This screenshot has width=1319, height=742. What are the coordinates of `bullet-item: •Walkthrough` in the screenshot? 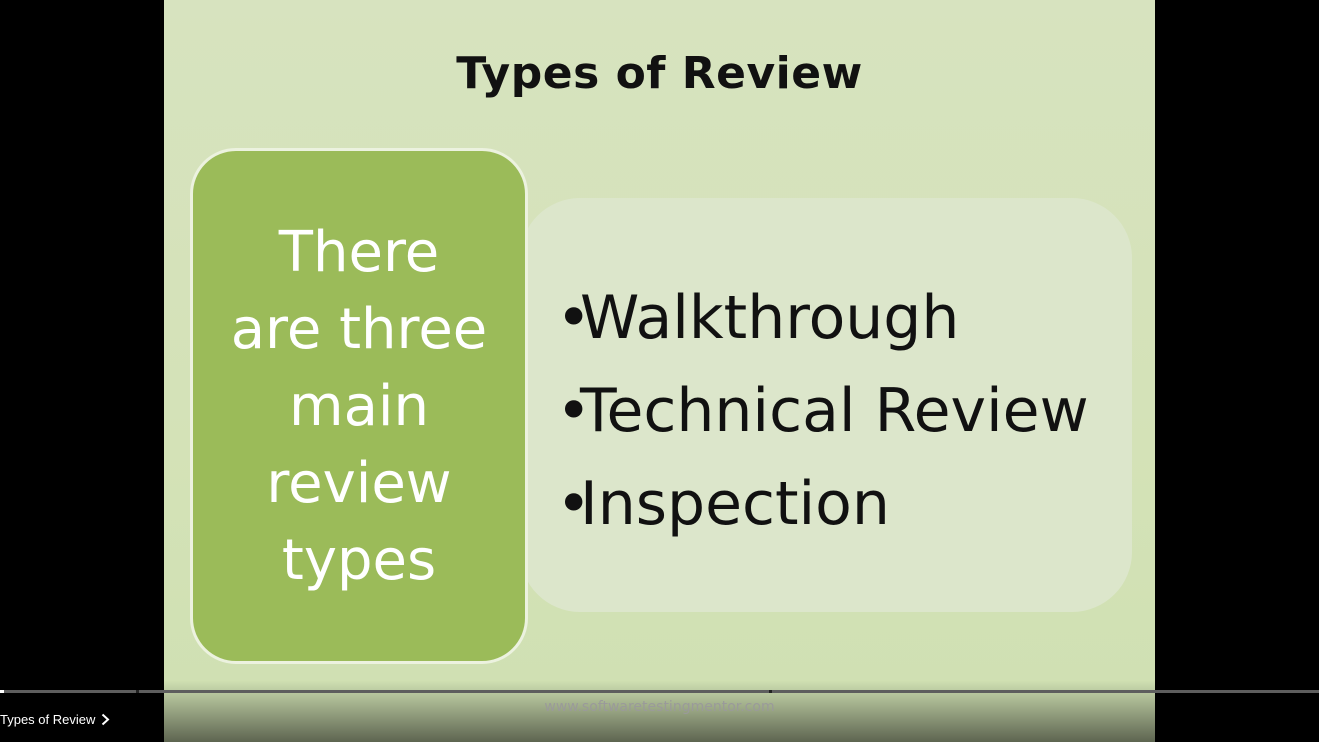 It's located at (822, 318).